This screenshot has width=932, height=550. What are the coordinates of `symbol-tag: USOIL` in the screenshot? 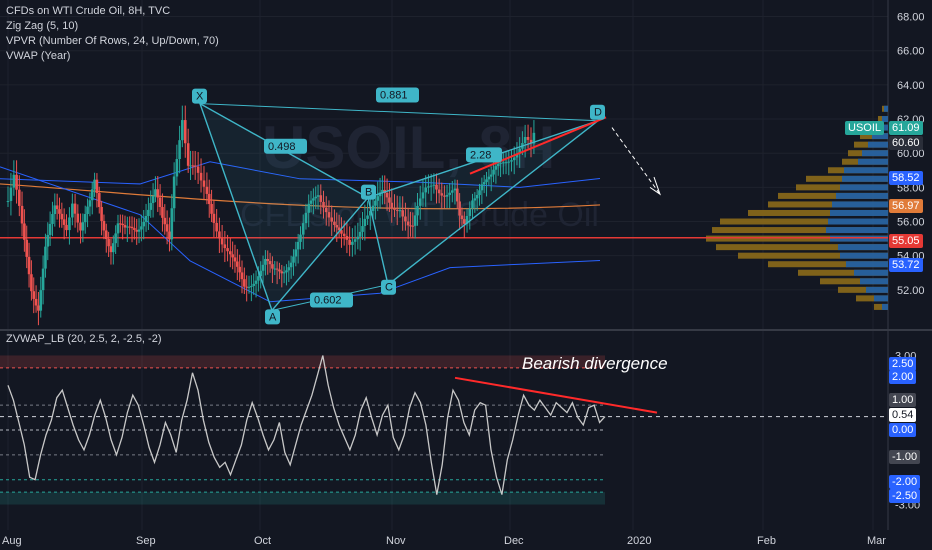 It's located at (865, 128).